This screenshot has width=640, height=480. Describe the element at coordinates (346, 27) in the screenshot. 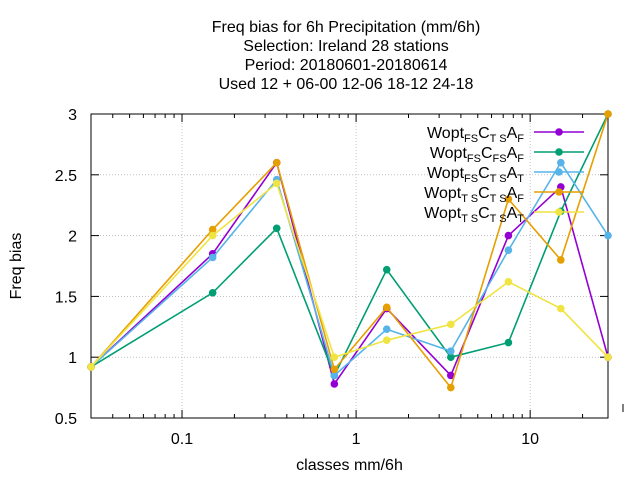

I see `title-line: Freq bias for 6h Precipitation (mm/6h)` at that location.